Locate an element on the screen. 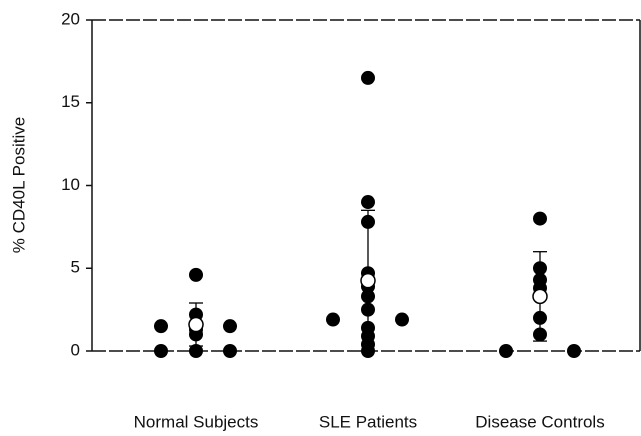  y-tick-label: 20 is located at coordinates (70, 18).